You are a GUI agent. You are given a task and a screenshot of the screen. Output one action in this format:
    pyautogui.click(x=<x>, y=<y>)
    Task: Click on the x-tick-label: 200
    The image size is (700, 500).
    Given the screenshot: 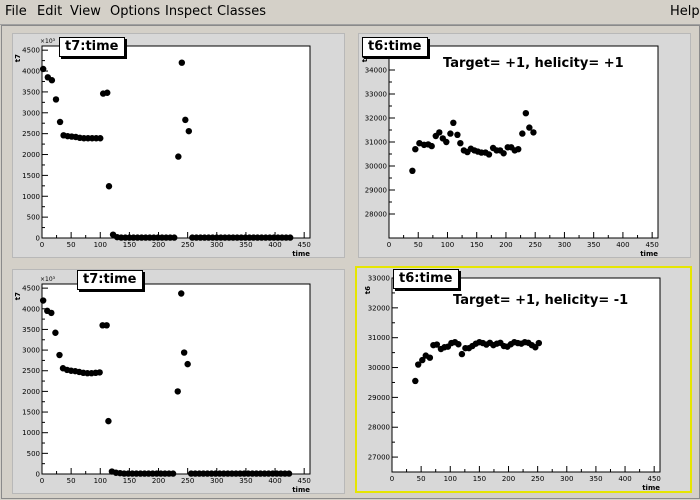 What is the action you would take?
    pyautogui.click(x=505, y=245)
    